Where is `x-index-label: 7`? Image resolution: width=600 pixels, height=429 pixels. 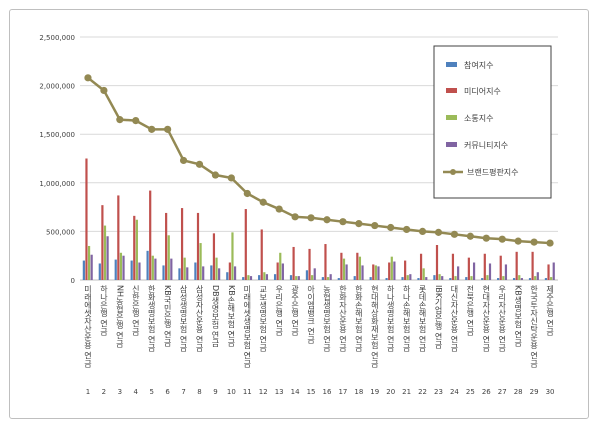 x-index-label: 7 is located at coordinates (183, 392).